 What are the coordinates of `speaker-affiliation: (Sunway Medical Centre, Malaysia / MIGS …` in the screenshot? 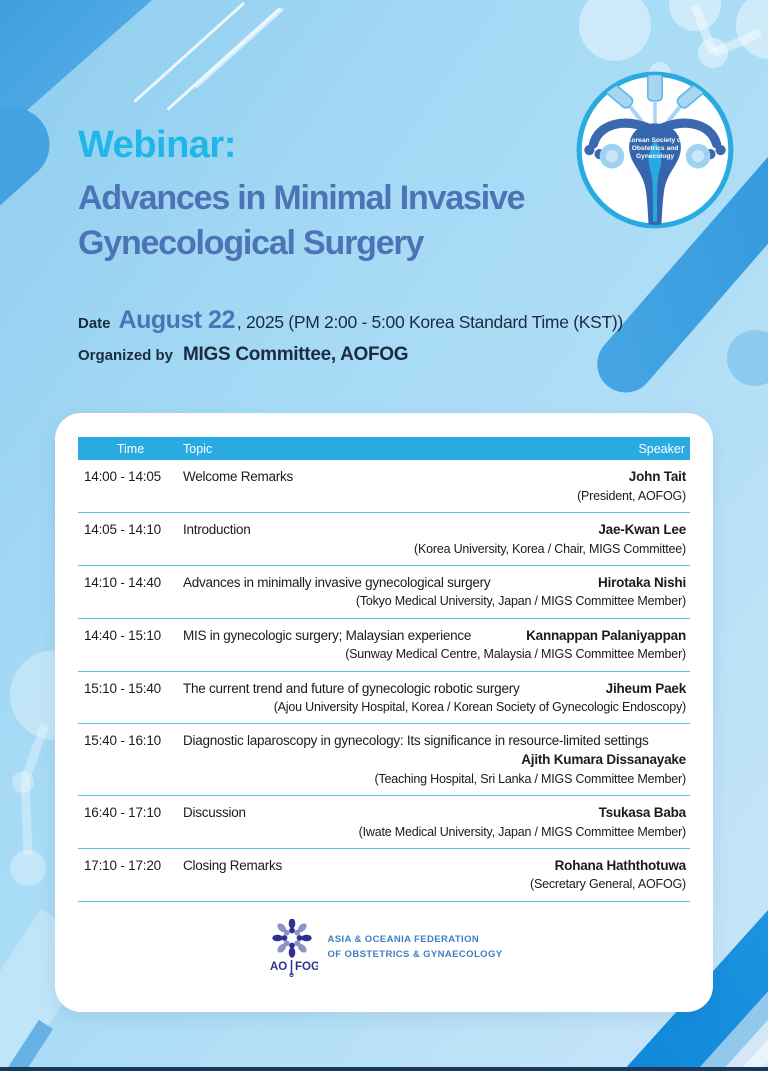 It's located at (515, 654).